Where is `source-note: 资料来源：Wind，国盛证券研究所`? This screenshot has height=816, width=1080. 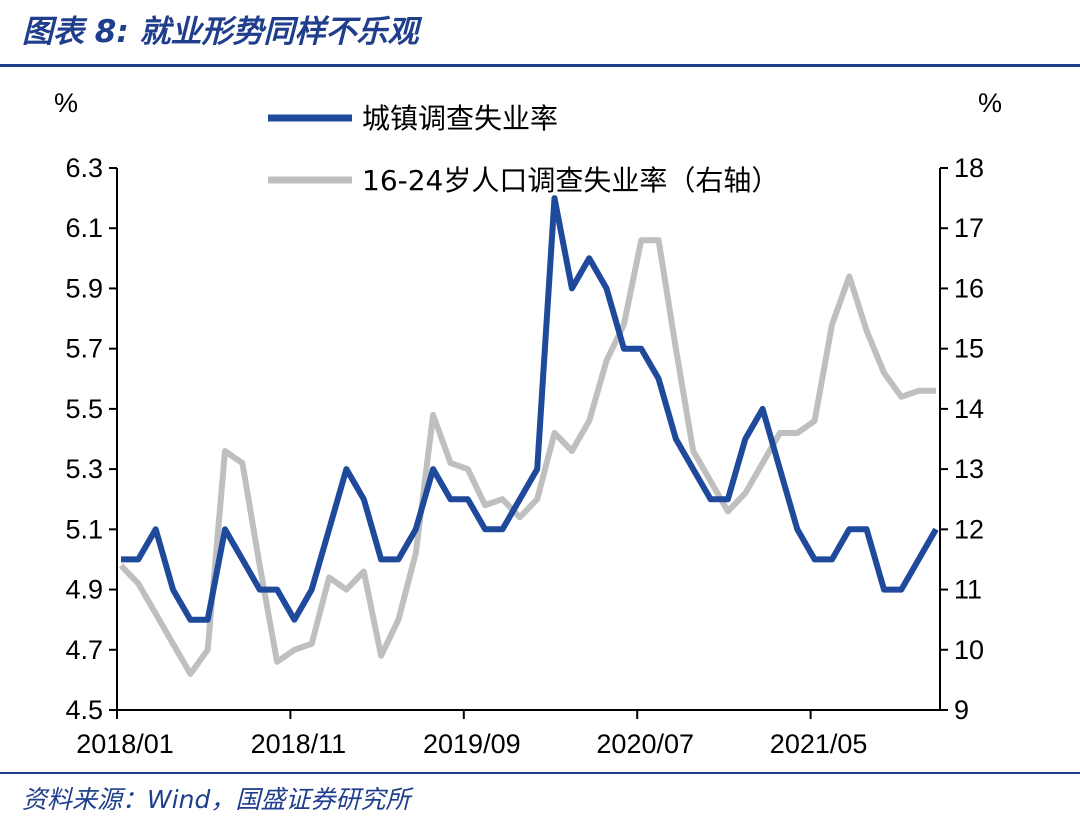
source-note: 资料来源：Wind，国盛证券研究所 is located at coordinates (216, 799).